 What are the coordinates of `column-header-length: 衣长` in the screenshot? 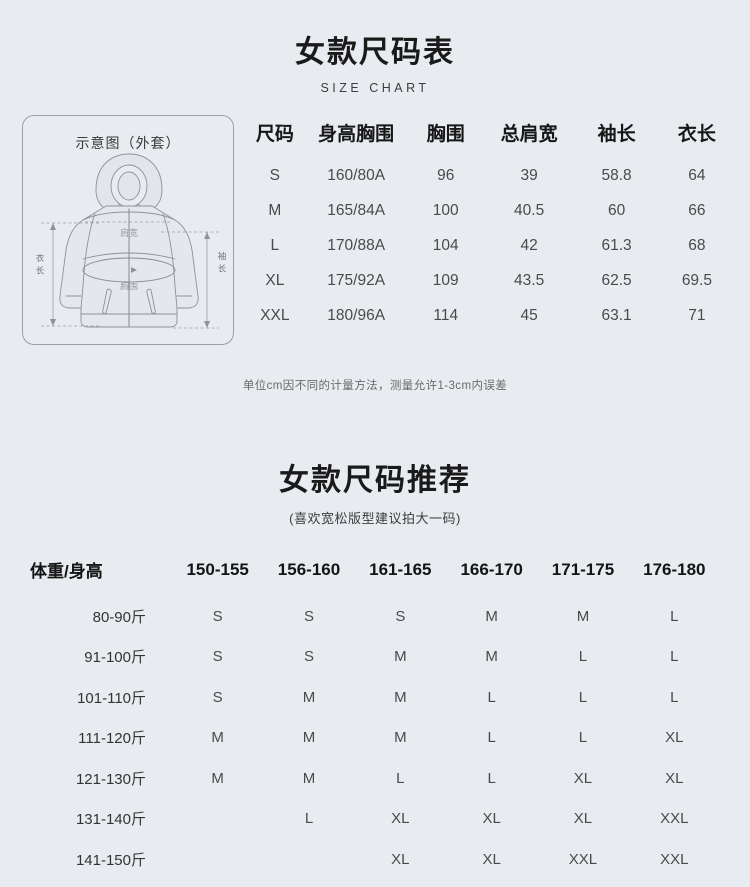 It's located at (696, 134).